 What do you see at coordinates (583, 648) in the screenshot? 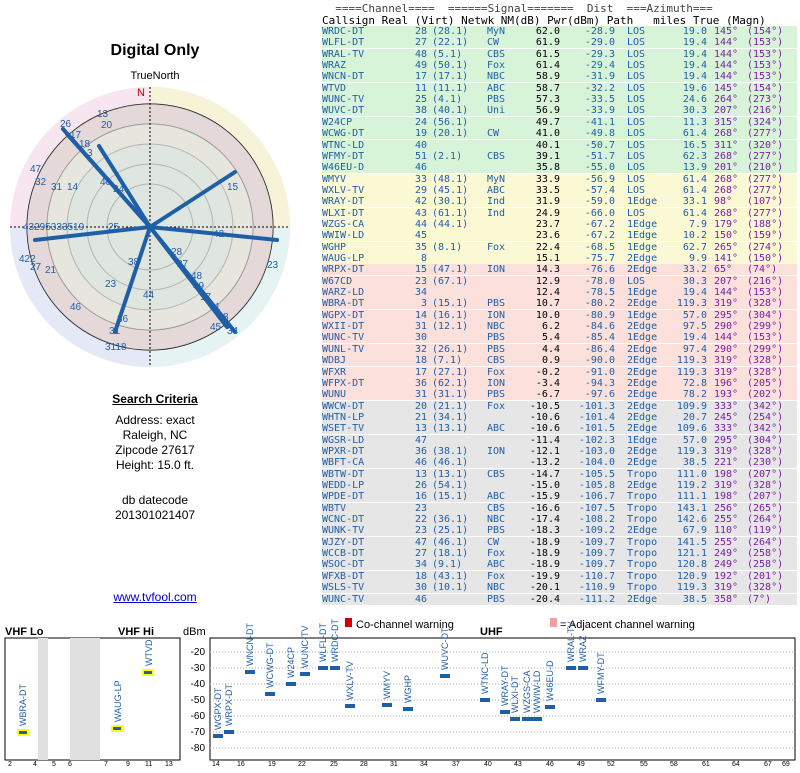
I see `lbl-wraz: WRAZ` at bounding box center [583, 648].